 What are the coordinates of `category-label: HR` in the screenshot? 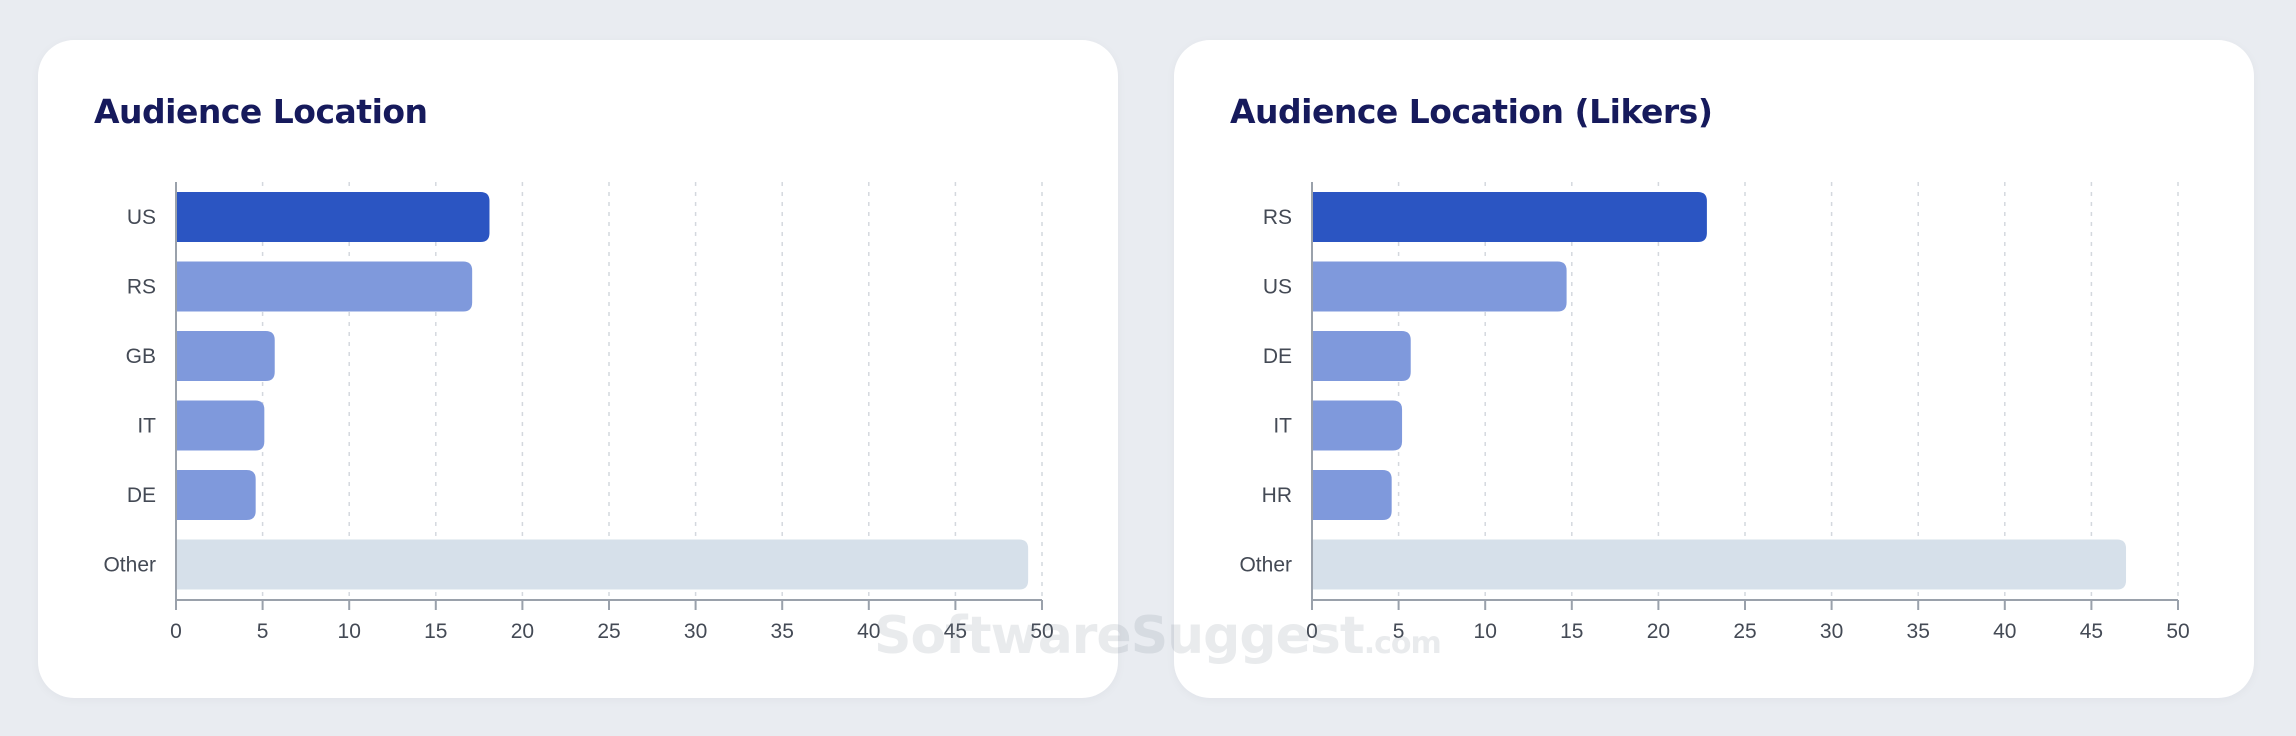 It's located at (1277, 495).